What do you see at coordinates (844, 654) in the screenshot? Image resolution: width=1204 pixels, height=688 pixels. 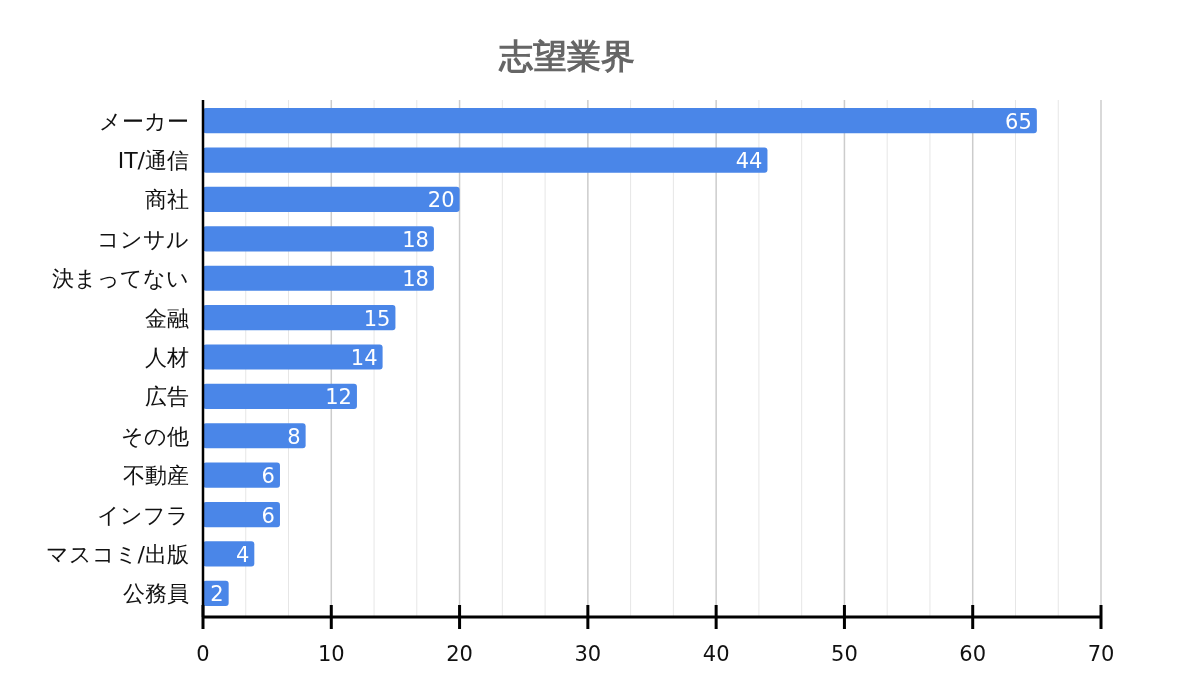 I see `x-tick-label: 50` at bounding box center [844, 654].